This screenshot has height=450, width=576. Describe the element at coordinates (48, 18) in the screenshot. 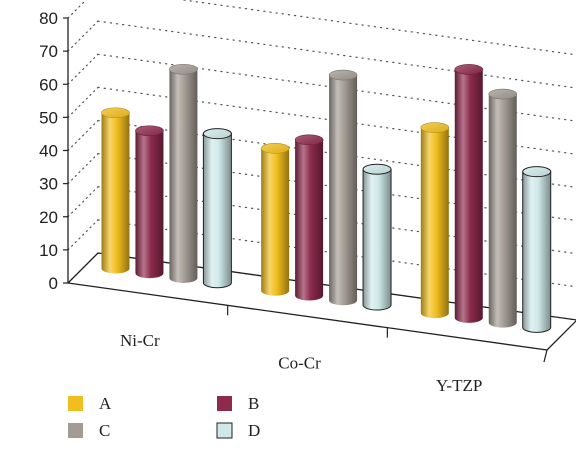

I see `y-tick-label-80: 80` at that location.